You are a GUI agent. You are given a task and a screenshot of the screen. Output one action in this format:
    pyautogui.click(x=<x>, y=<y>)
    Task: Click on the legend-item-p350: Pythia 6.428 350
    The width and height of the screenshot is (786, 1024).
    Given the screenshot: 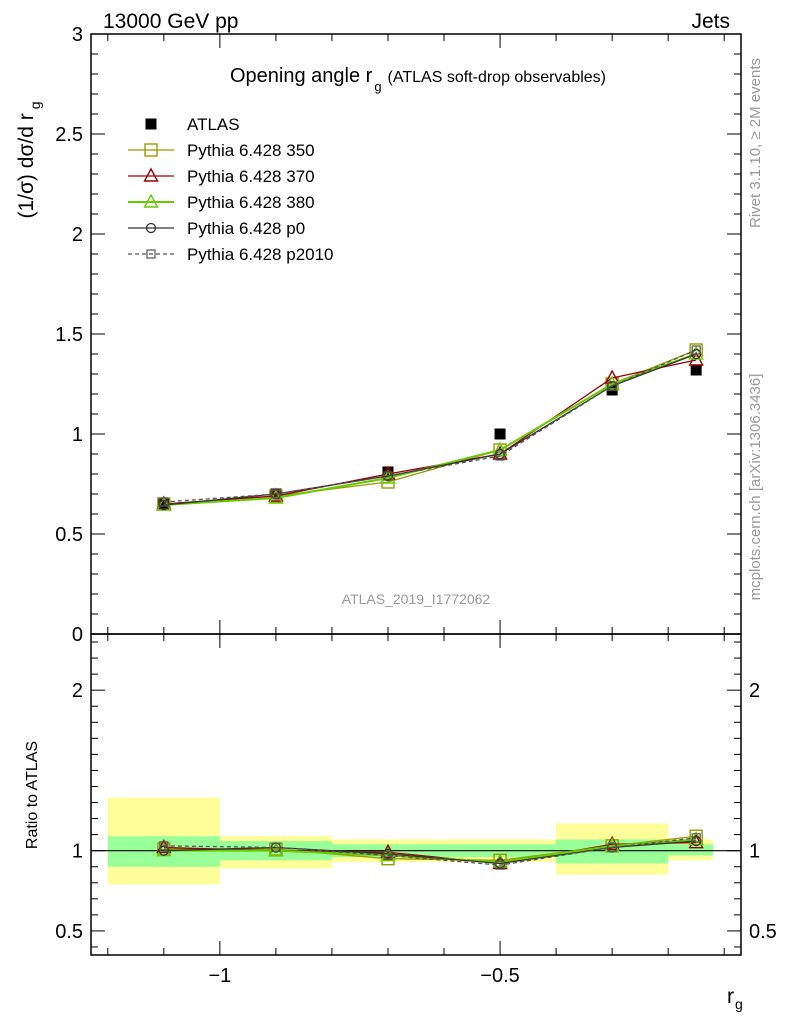 What is the action you would take?
    pyautogui.click(x=221, y=150)
    